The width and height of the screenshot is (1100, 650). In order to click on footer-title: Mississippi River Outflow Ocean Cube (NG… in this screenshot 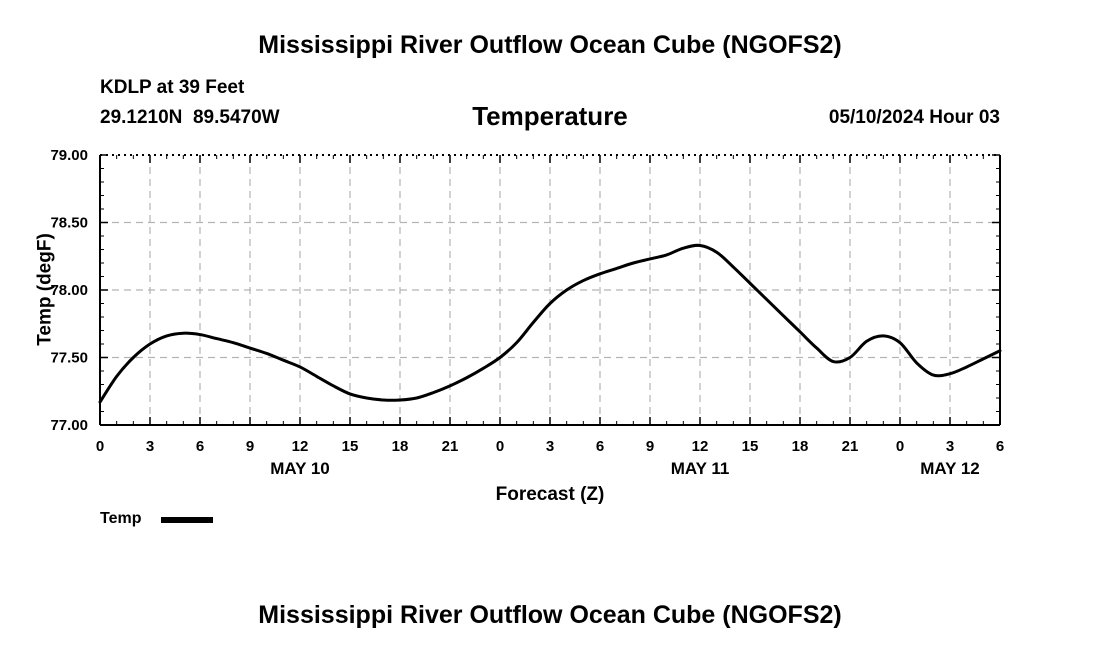, I will do `click(550, 615)`.